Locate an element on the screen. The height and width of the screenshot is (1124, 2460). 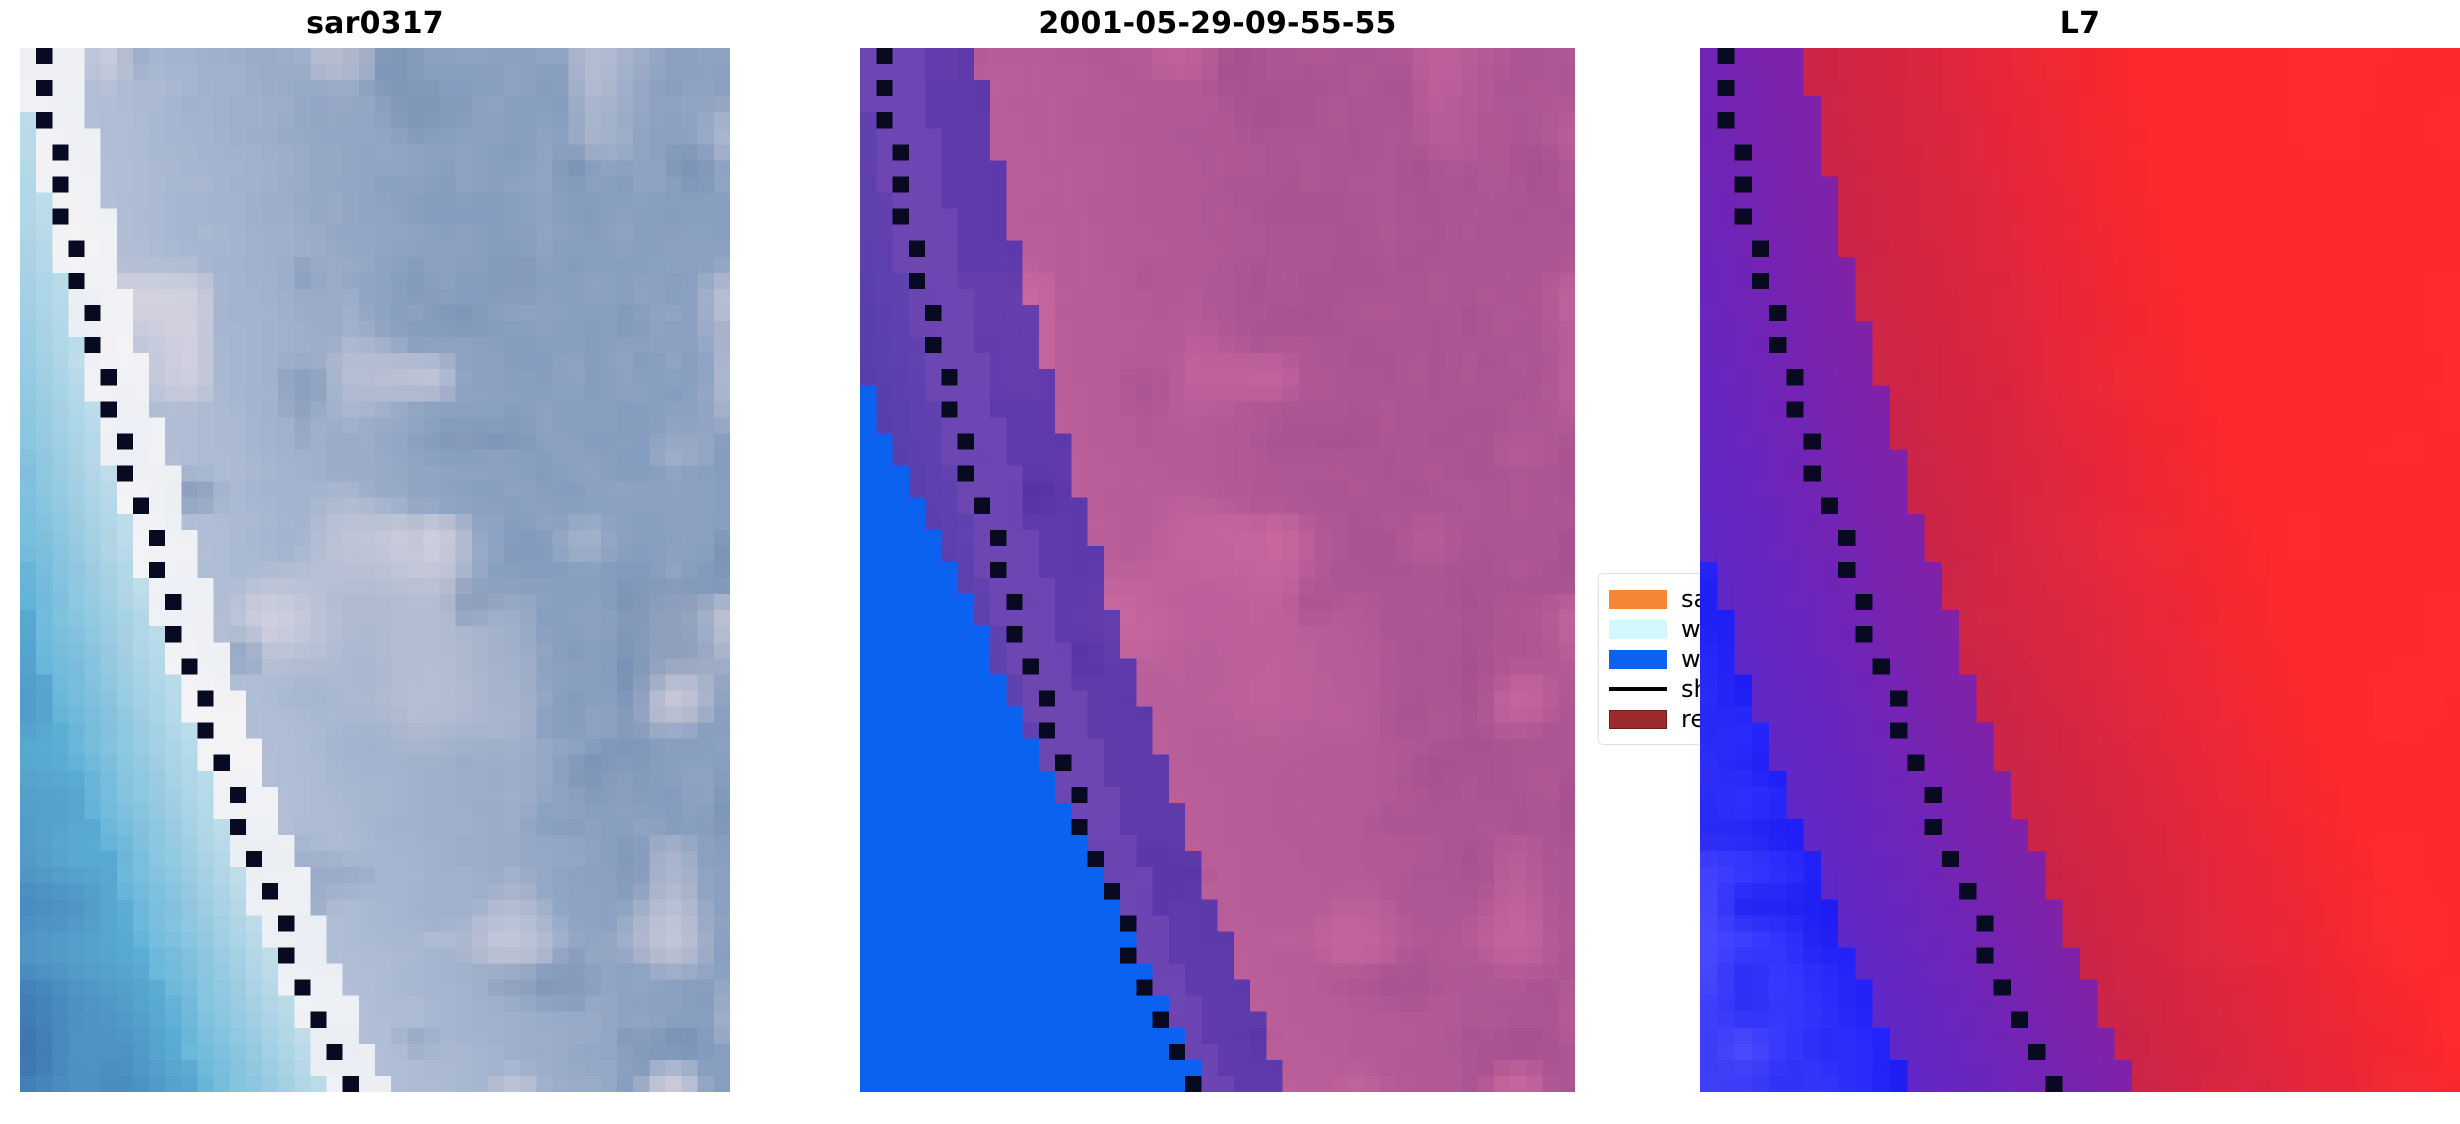
reference-swatch-icon is located at coordinates (1638, 719).